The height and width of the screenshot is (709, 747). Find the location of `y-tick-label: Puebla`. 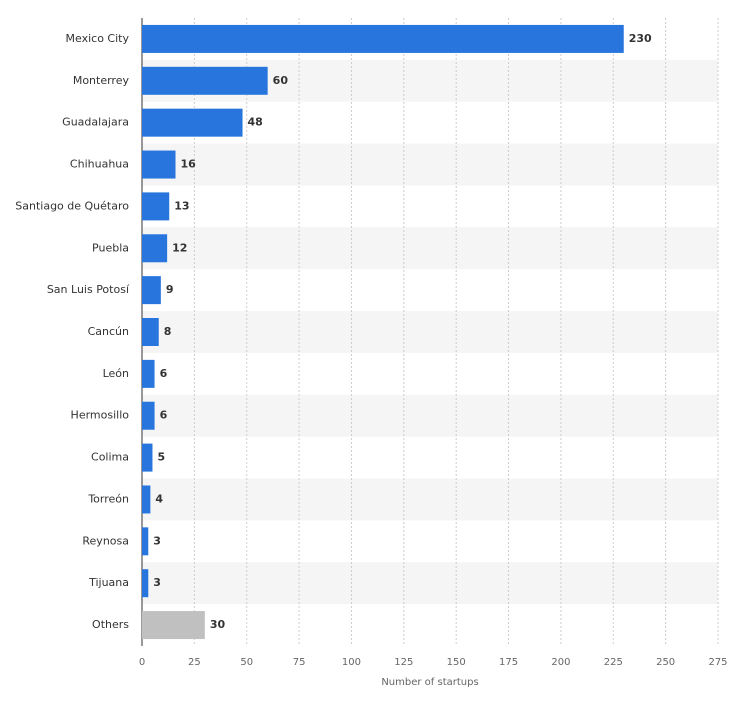

y-tick-label: Puebla is located at coordinates (110, 247).